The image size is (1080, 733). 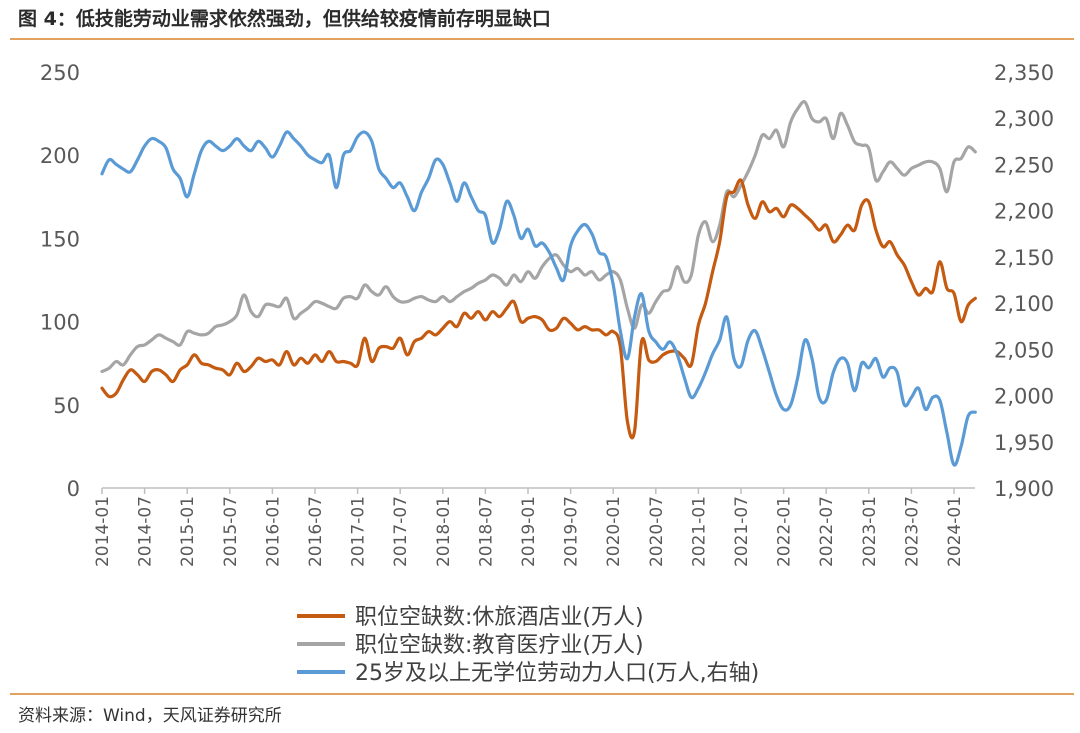 I want to click on x-tick-label: 2019-01, so click(x=529, y=531).